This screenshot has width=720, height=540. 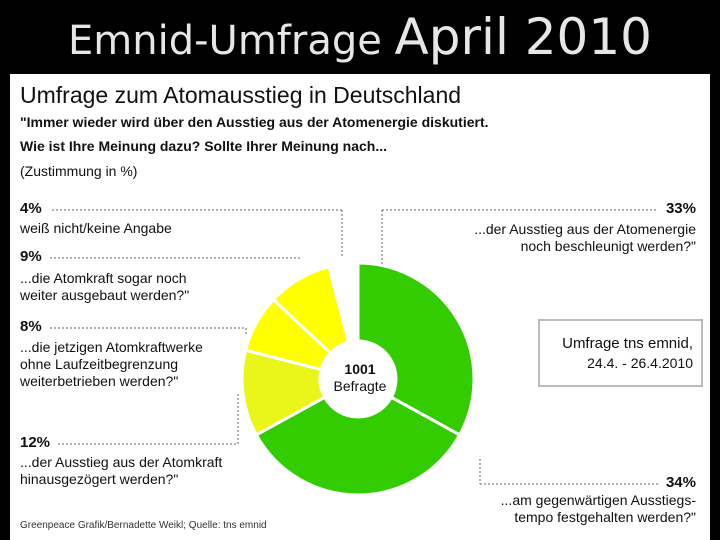 I want to click on slice-label-value: 12%, so click(x=35, y=442).